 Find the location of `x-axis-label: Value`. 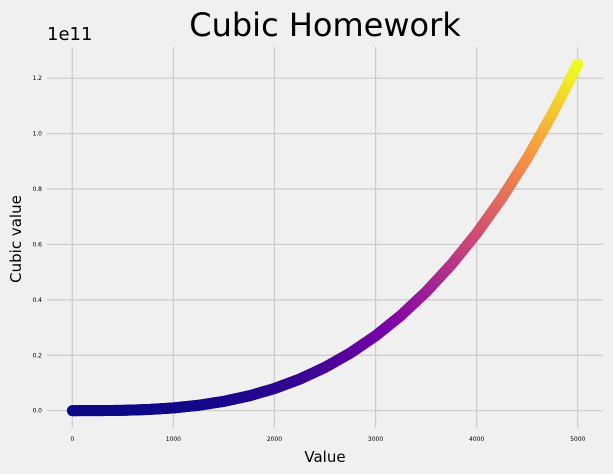

x-axis-label: Value is located at coordinates (324, 457).